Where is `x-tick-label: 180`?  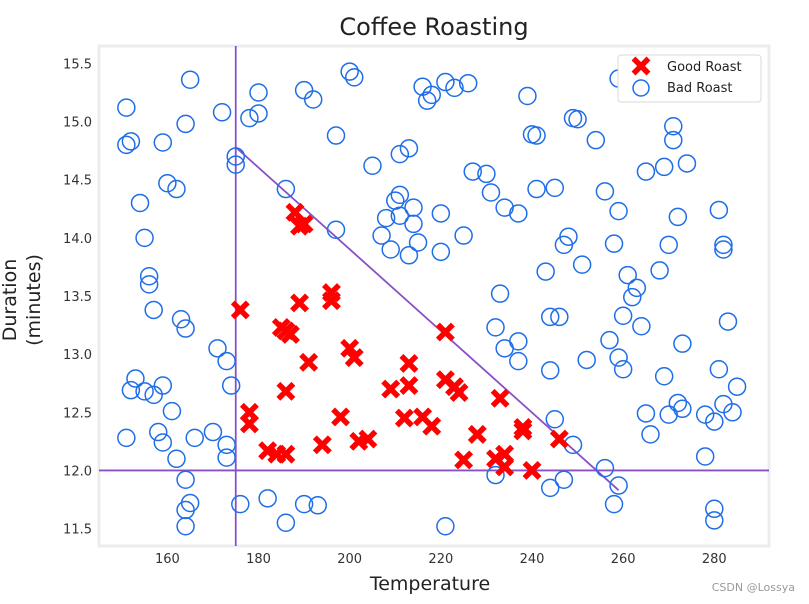 x-tick-label: 180 is located at coordinates (258, 559).